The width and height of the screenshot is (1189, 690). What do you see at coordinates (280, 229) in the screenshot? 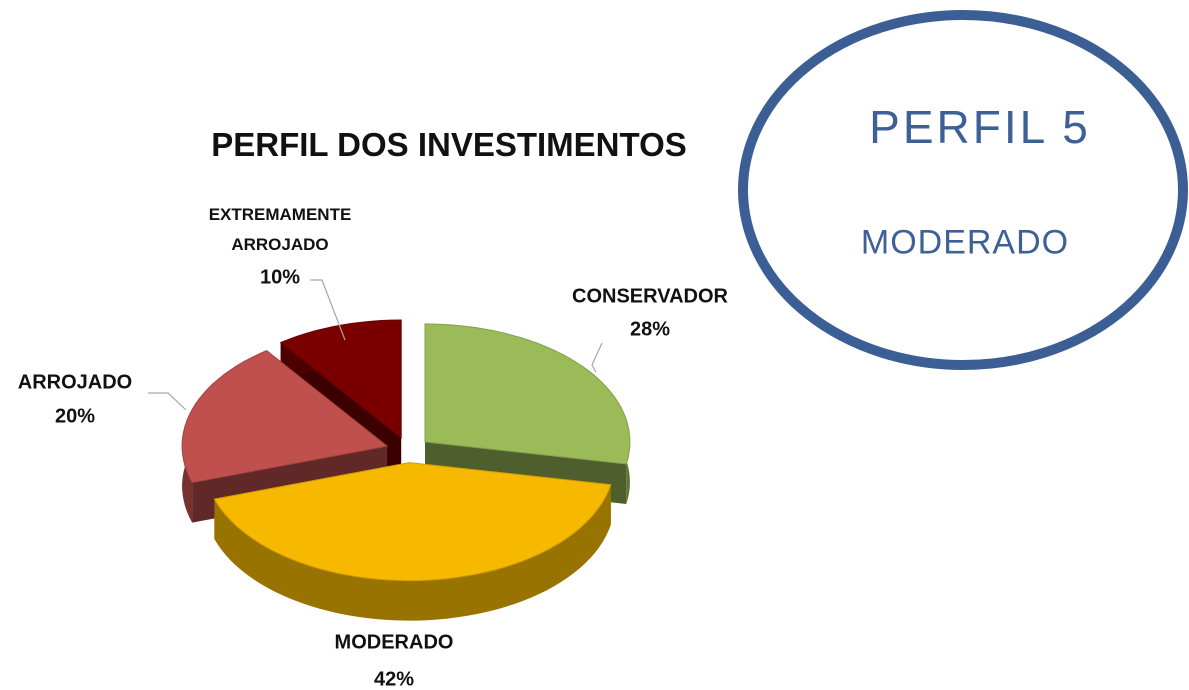
I see `category-label: EXTREMAMENTE ARROJADO` at bounding box center [280, 229].